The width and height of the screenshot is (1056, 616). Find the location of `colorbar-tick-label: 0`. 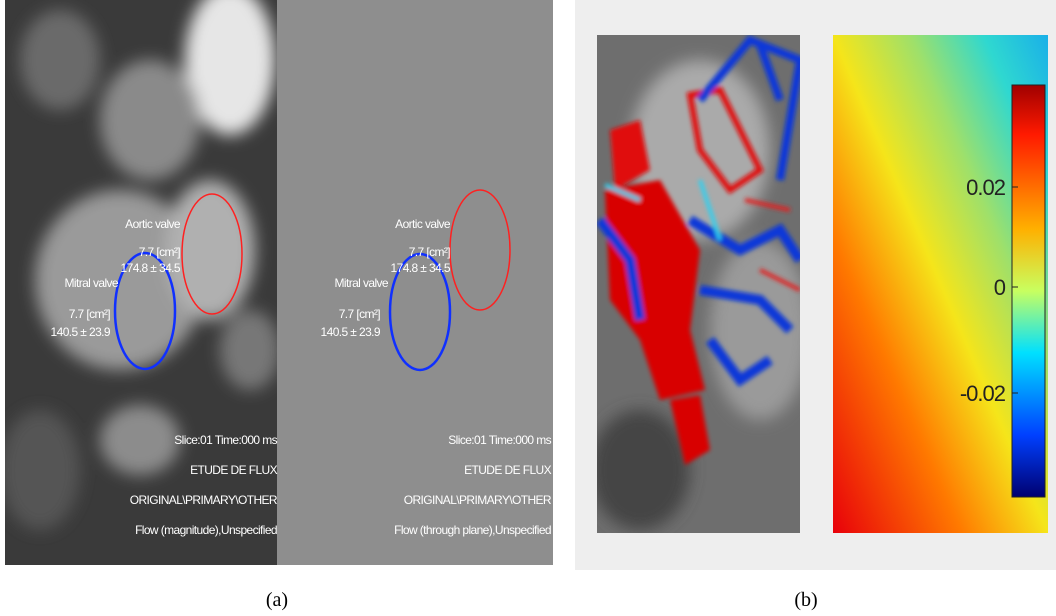

colorbar-tick-label: 0 is located at coordinates (1000, 287).